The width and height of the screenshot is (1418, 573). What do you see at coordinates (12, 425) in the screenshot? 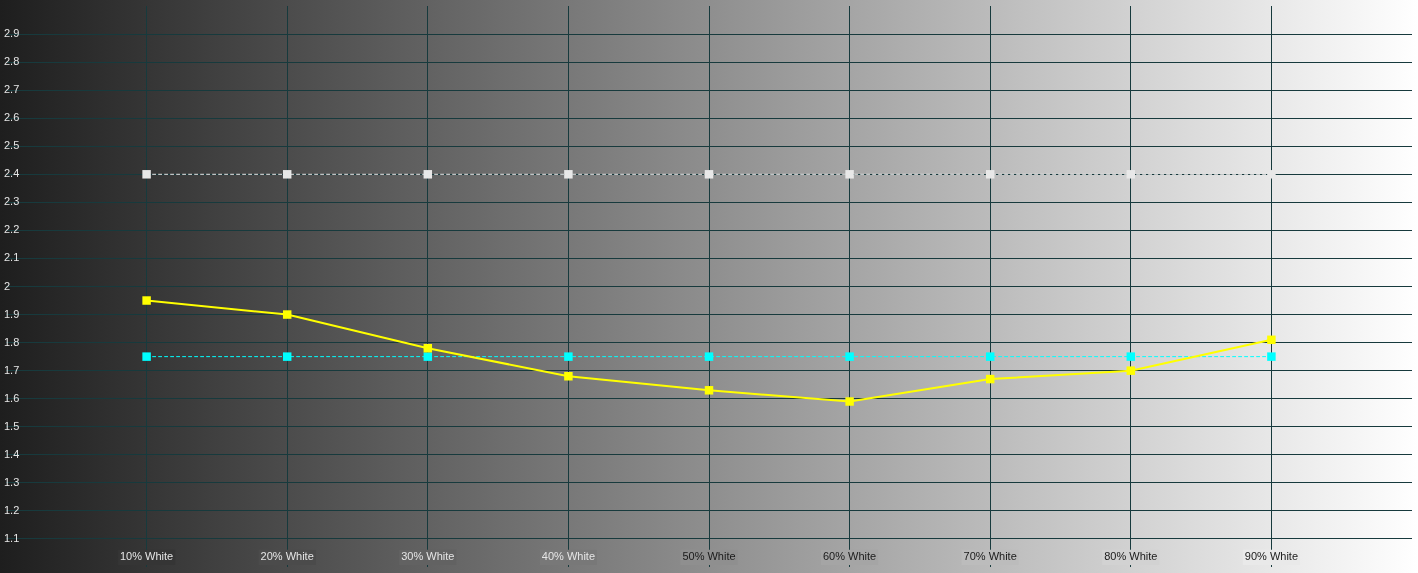
I see `y-tick-label: 1.5` at bounding box center [12, 425].